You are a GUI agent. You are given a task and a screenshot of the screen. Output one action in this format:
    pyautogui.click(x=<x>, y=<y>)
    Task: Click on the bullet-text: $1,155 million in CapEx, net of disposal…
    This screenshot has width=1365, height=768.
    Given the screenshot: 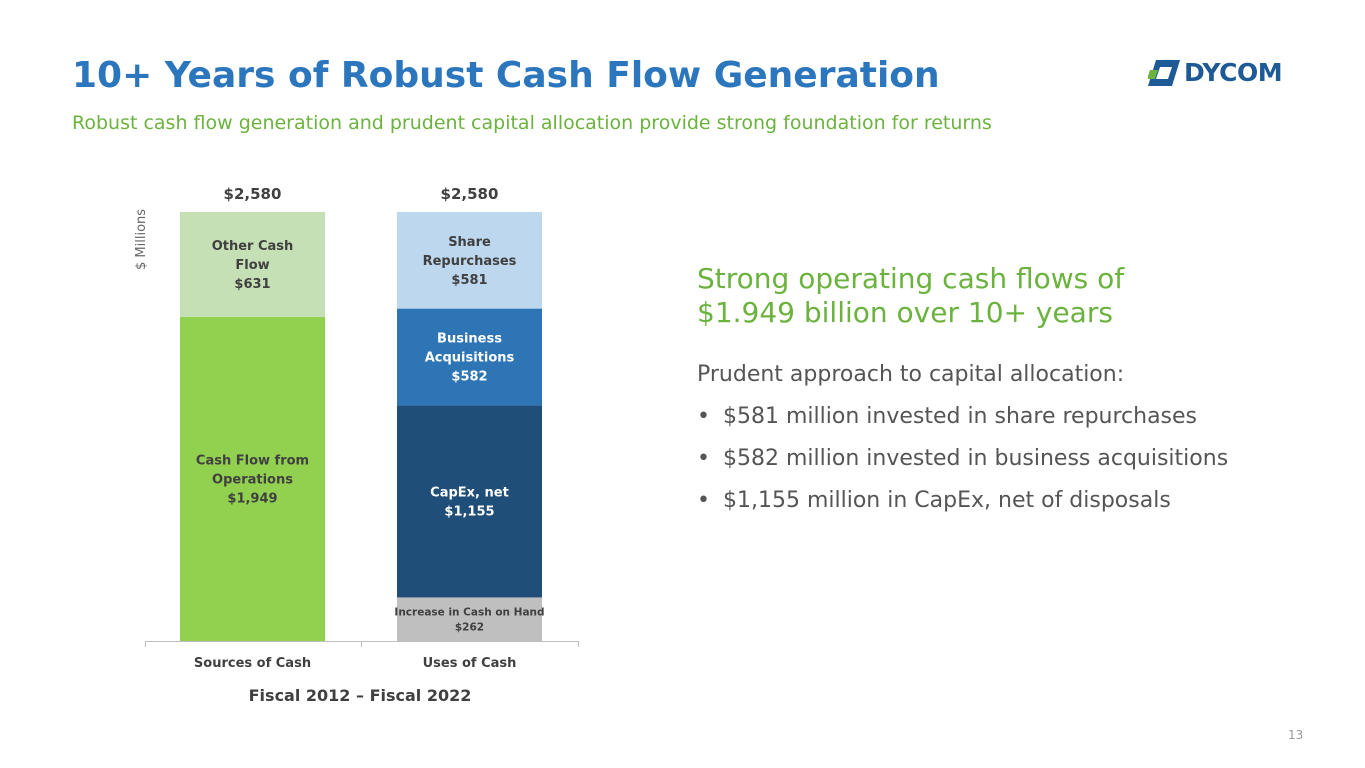 What is the action you would take?
    pyautogui.click(x=947, y=500)
    